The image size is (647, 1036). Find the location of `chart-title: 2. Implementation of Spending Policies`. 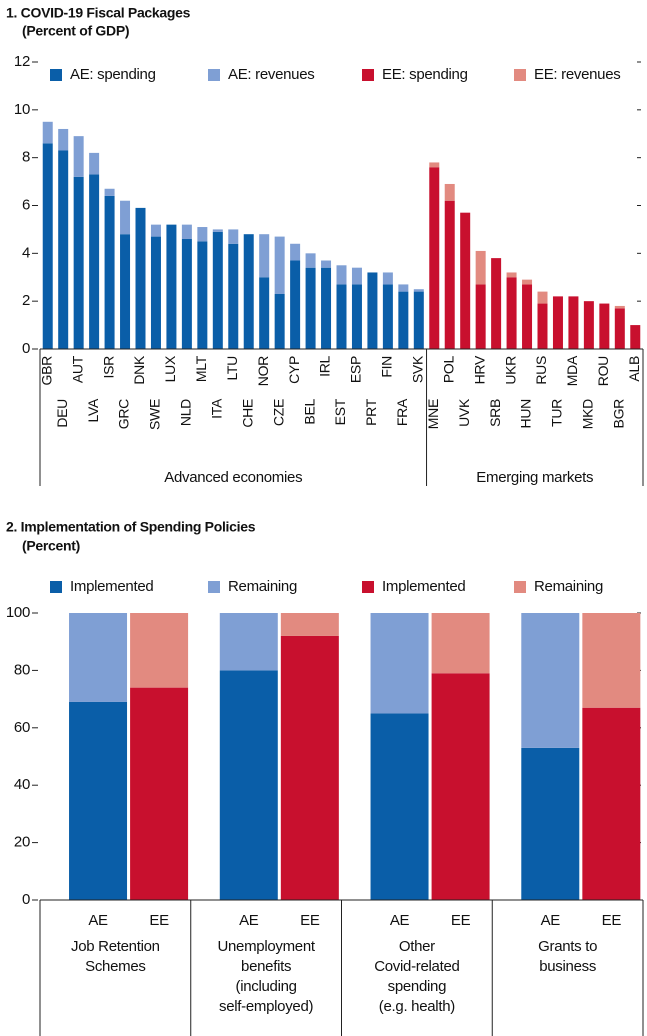

chart-title: 2. Implementation of Spending Policies is located at coordinates (131, 527).